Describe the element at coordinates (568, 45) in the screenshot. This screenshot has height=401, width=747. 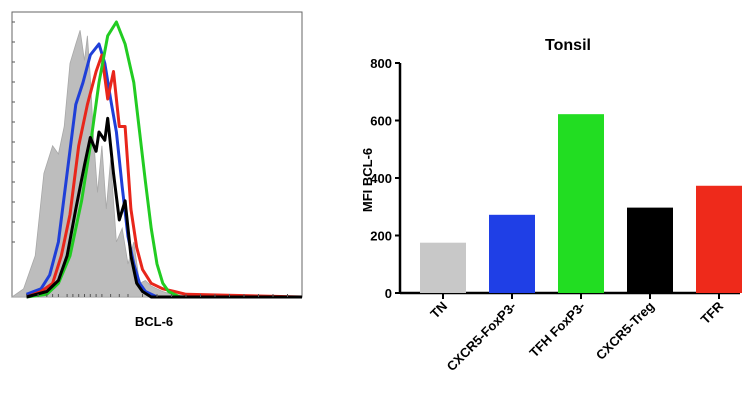
I see `chart-title: Tonsil` at that location.